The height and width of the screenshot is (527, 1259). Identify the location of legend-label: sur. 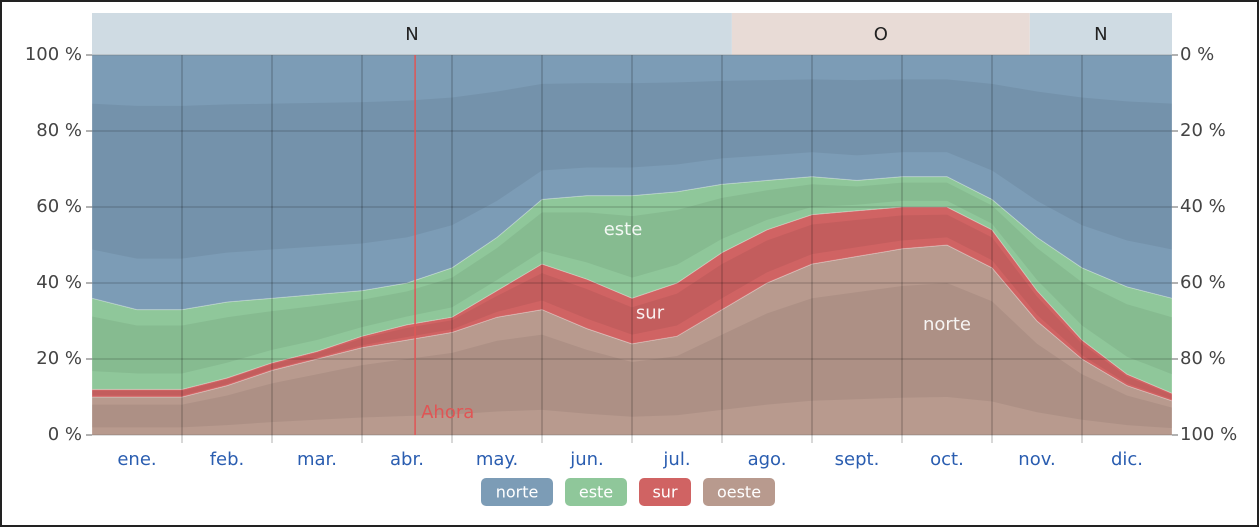
(664, 492).